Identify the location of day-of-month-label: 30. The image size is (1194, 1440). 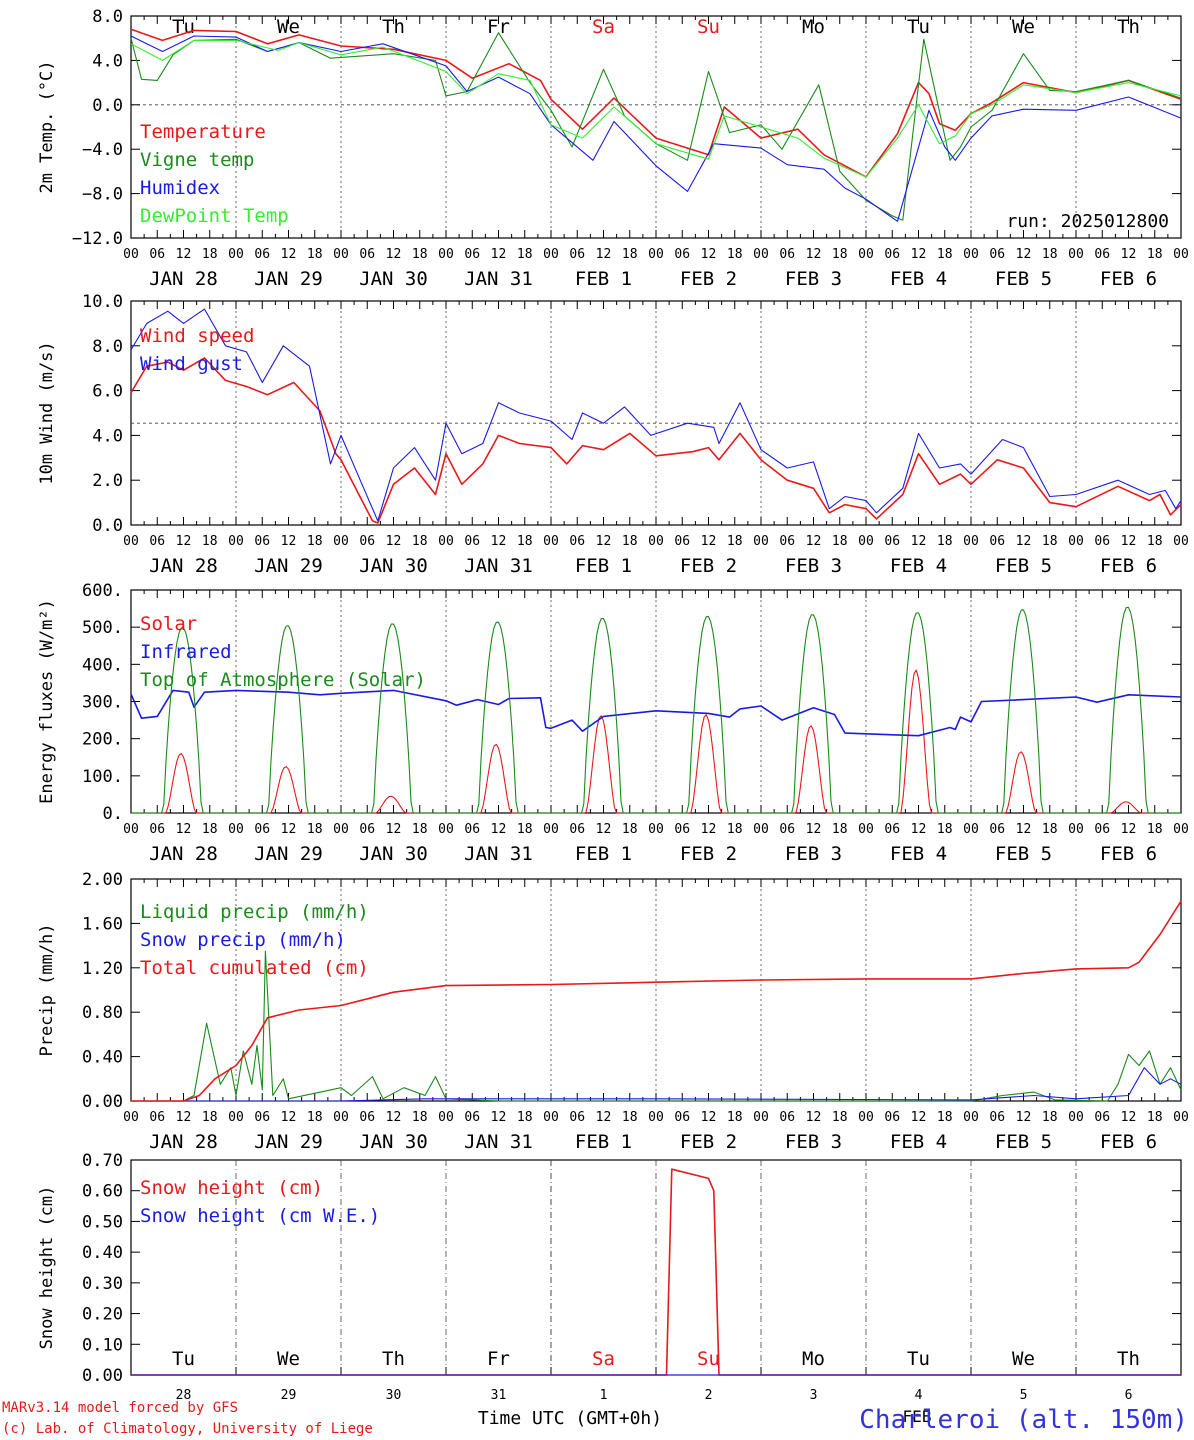
(394, 1395).